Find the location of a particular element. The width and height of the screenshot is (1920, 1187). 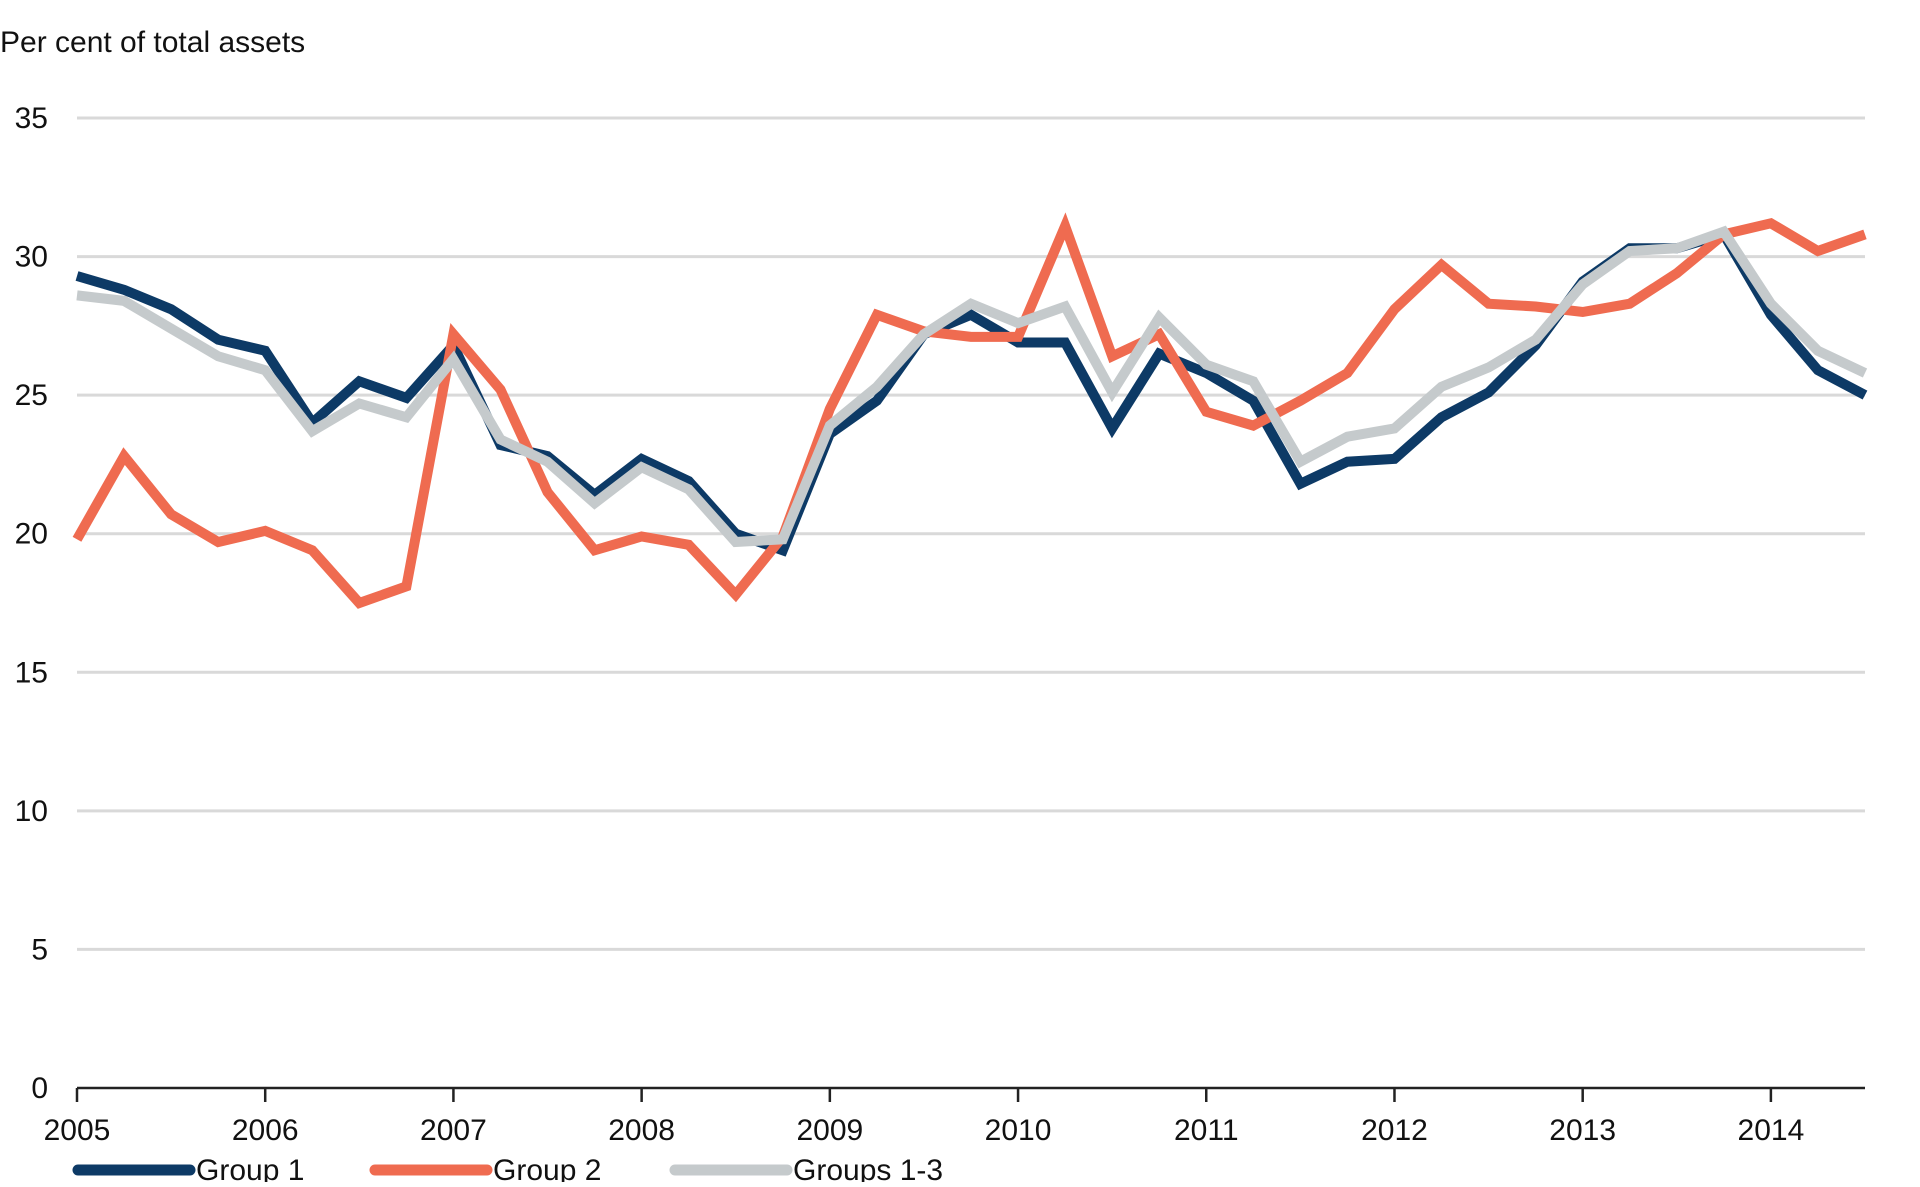

x-tick-label: 2008 is located at coordinates (641, 1130).